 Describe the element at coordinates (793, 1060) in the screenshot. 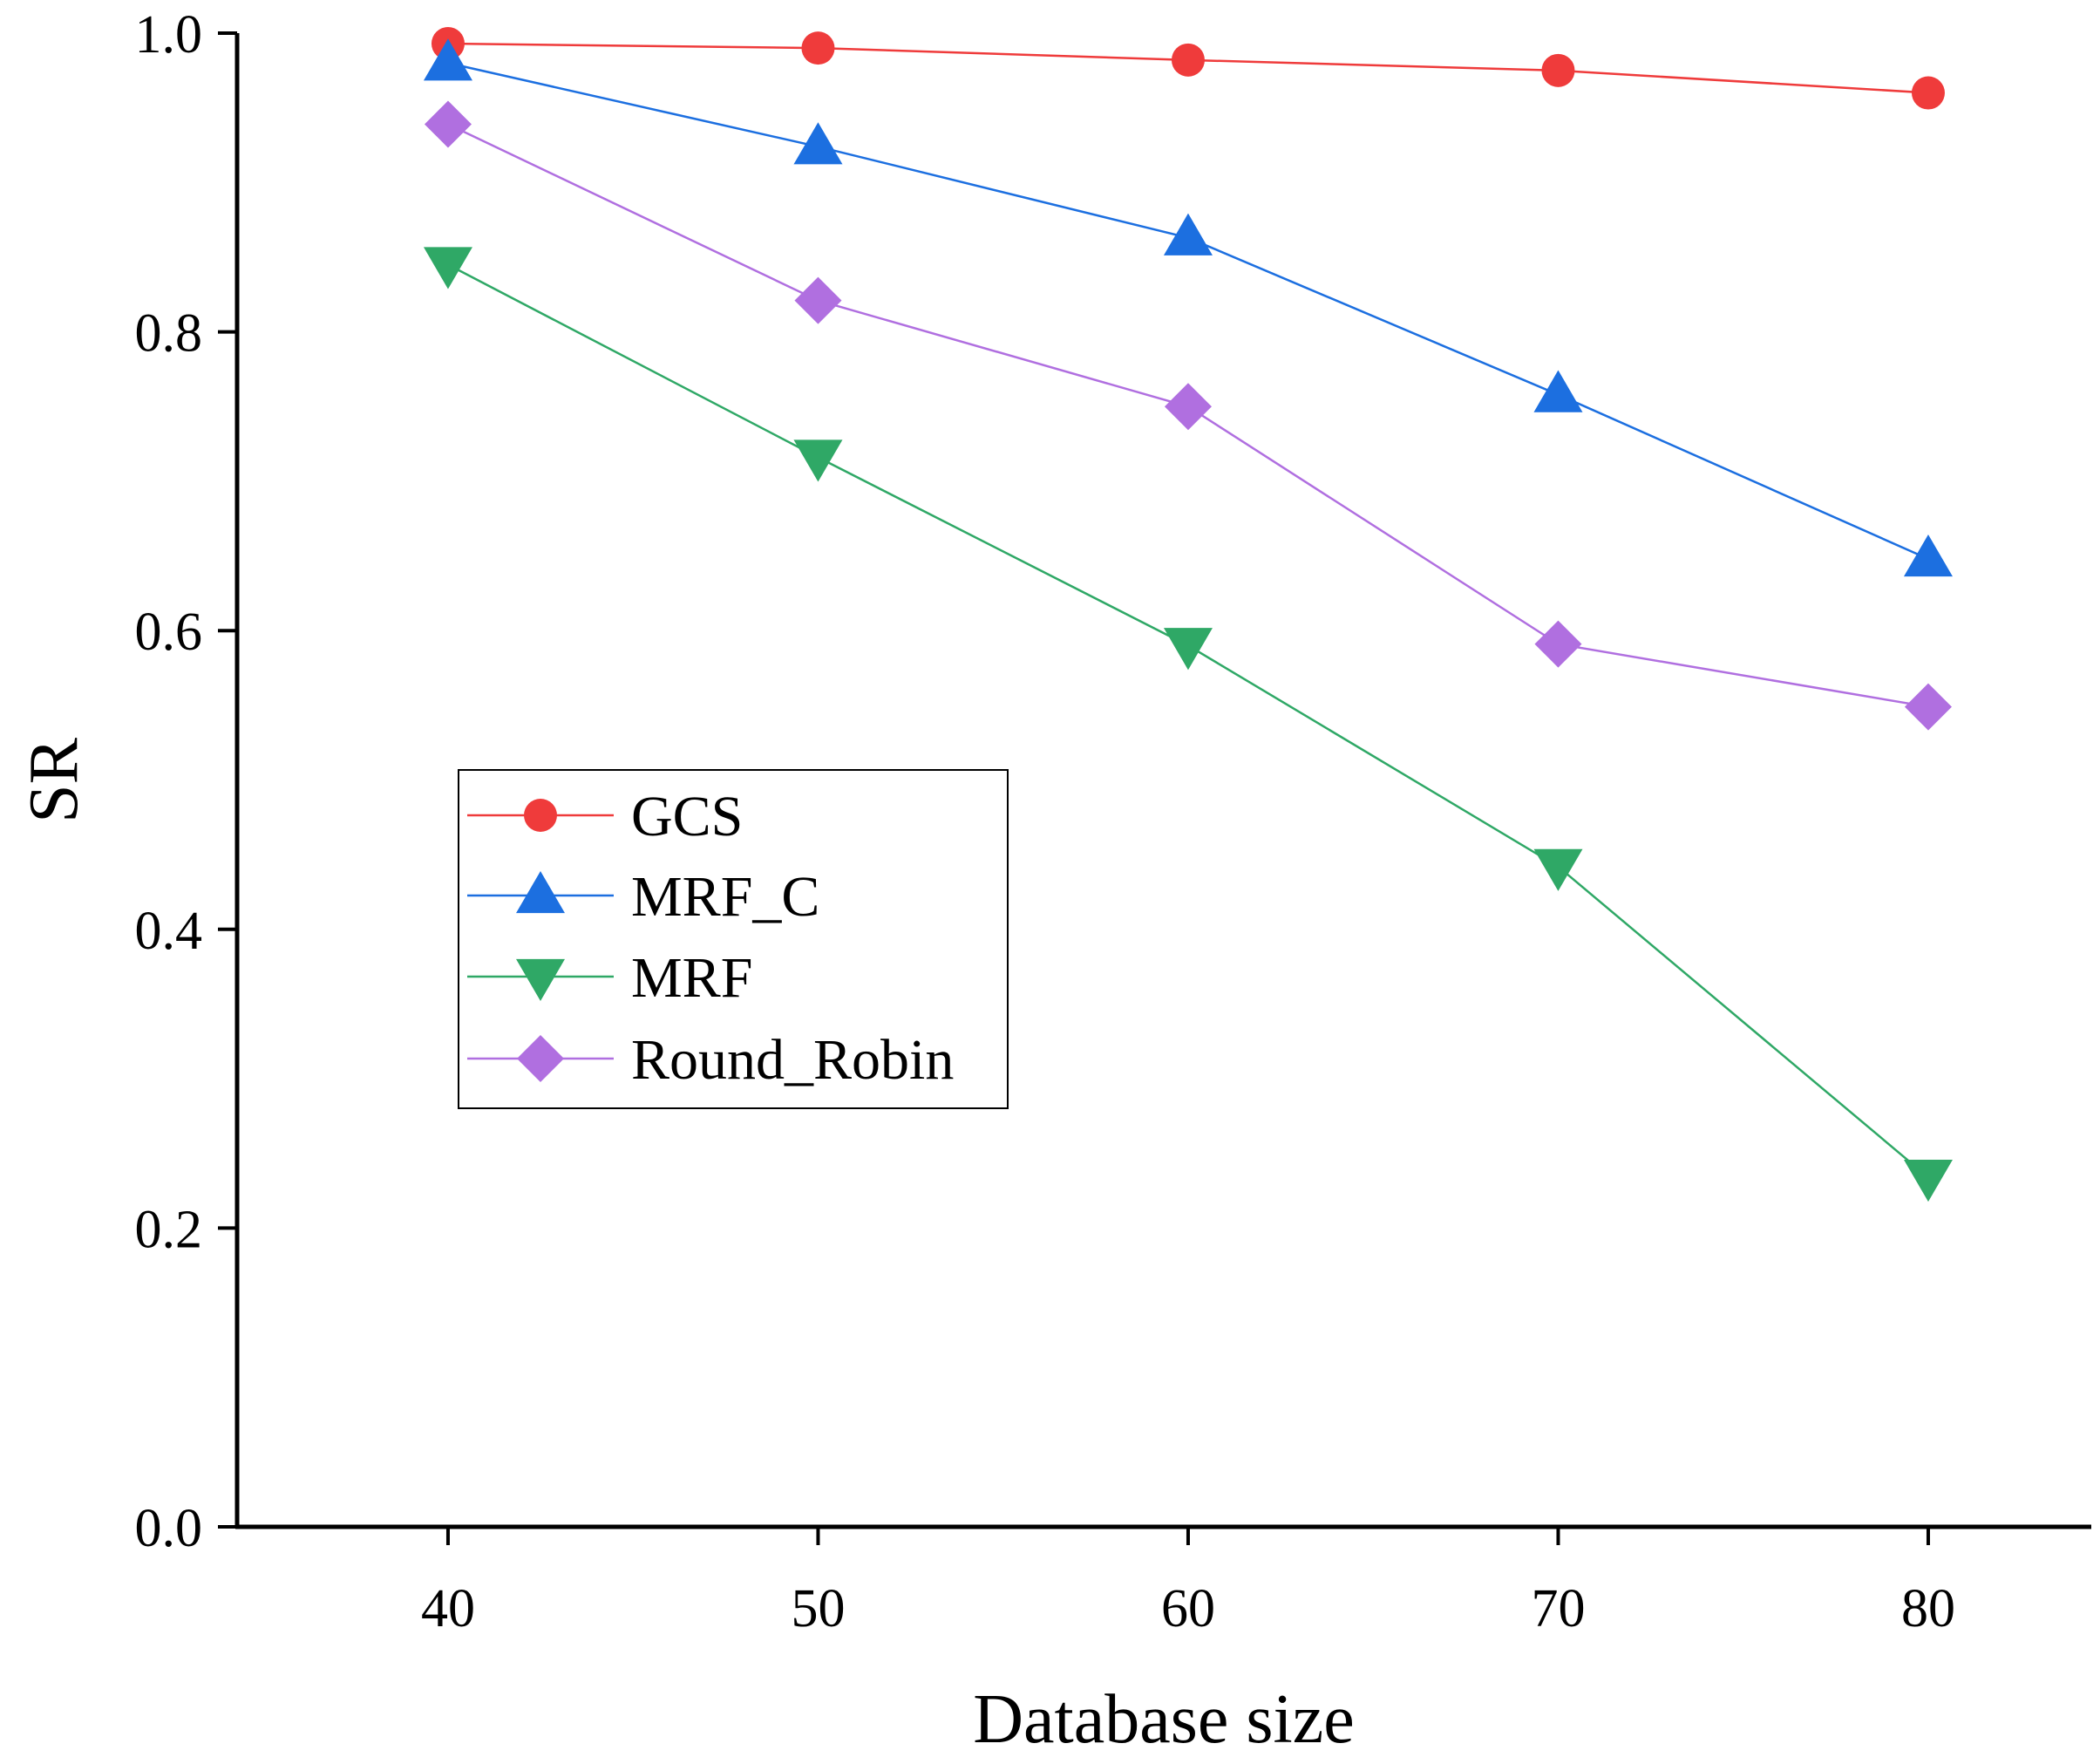

I see `legend-label-round-robin: Round_Robin` at that location.